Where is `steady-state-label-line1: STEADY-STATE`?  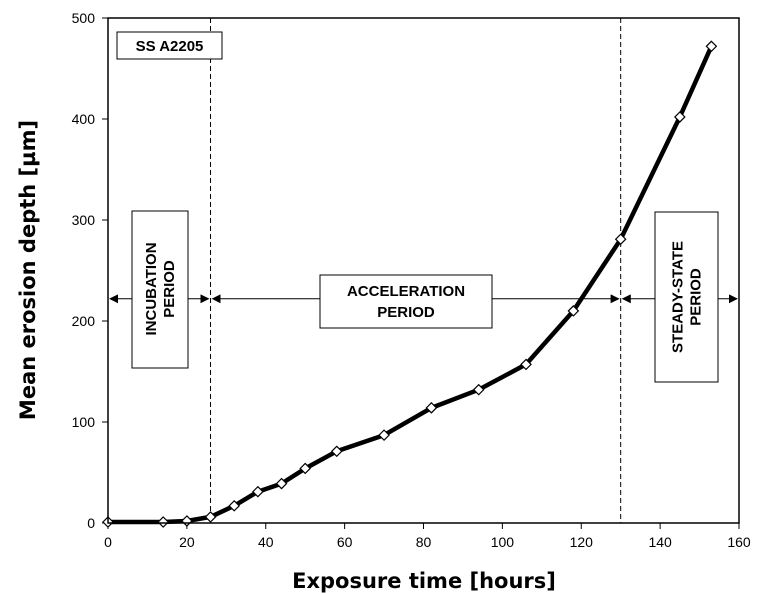
steady-state-label-line1: STEADY-STATE is located at coordinates (678, 297).